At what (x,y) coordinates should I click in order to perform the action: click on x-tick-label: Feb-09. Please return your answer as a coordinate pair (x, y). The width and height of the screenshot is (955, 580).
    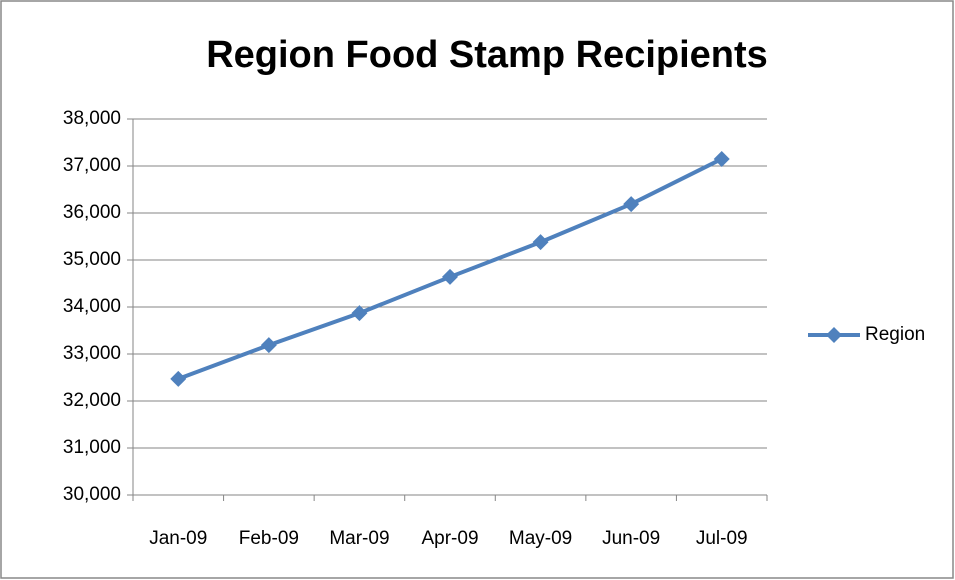
    Looking at the image, I should click on (269, 538).